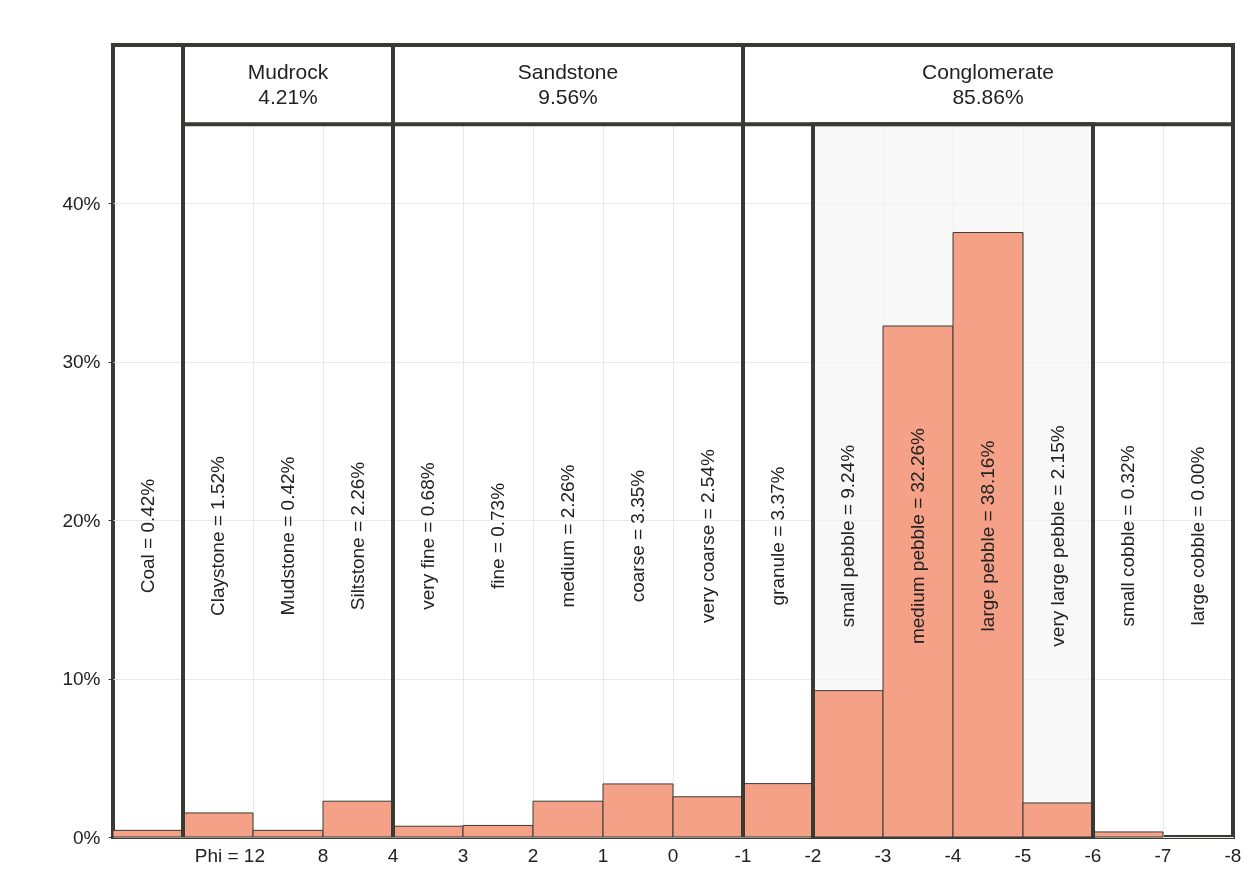  What do you see at coordinates (81, 203) in the screenshot?
I see `y-tick-label: 40%` at bounding box center [81, 203].